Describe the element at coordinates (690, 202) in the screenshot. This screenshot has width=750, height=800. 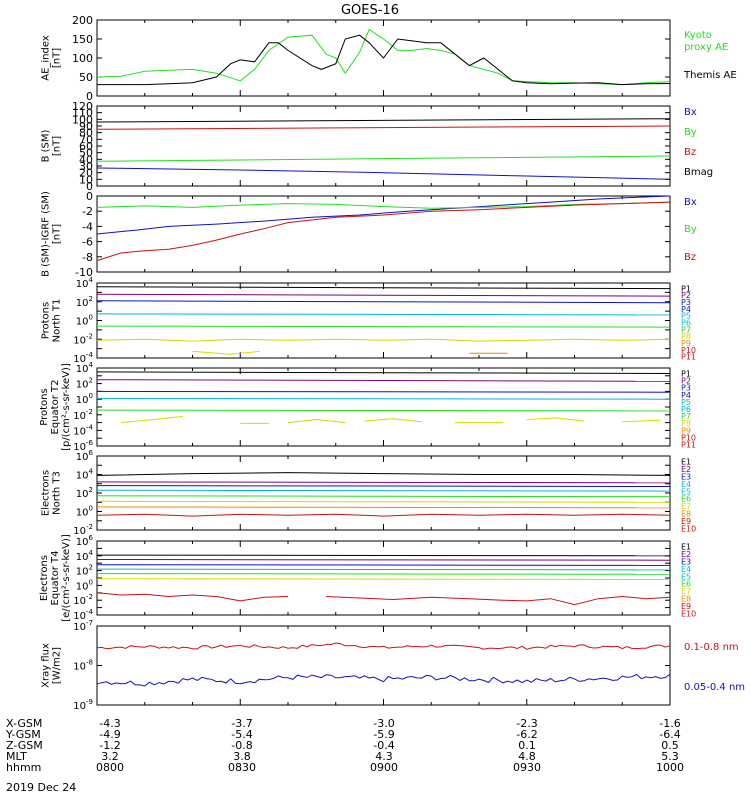
I see `legend-label: Bx` at that location.